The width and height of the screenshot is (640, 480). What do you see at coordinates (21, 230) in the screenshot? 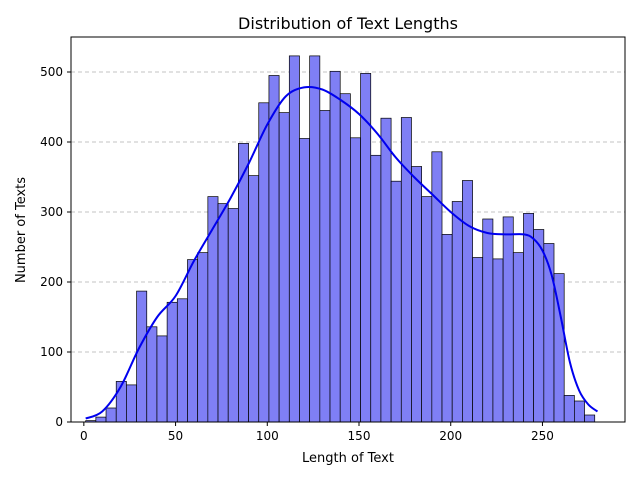
I see `y-axis-label: Number of Texts` at bounding box center [21, 230].